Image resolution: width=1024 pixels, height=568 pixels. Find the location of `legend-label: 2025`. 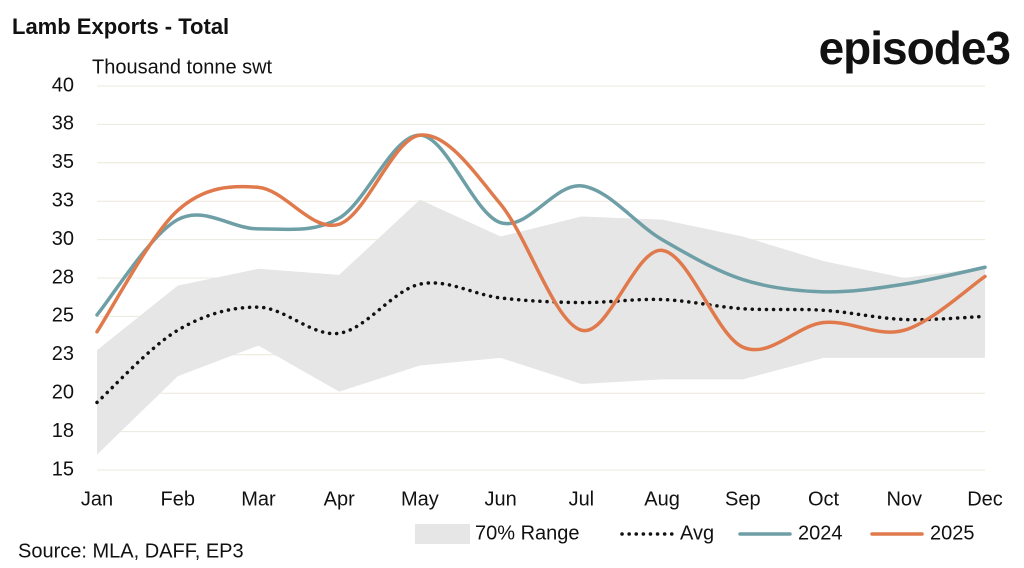

legend-label: 2025 is located at coordinates (952, 533).